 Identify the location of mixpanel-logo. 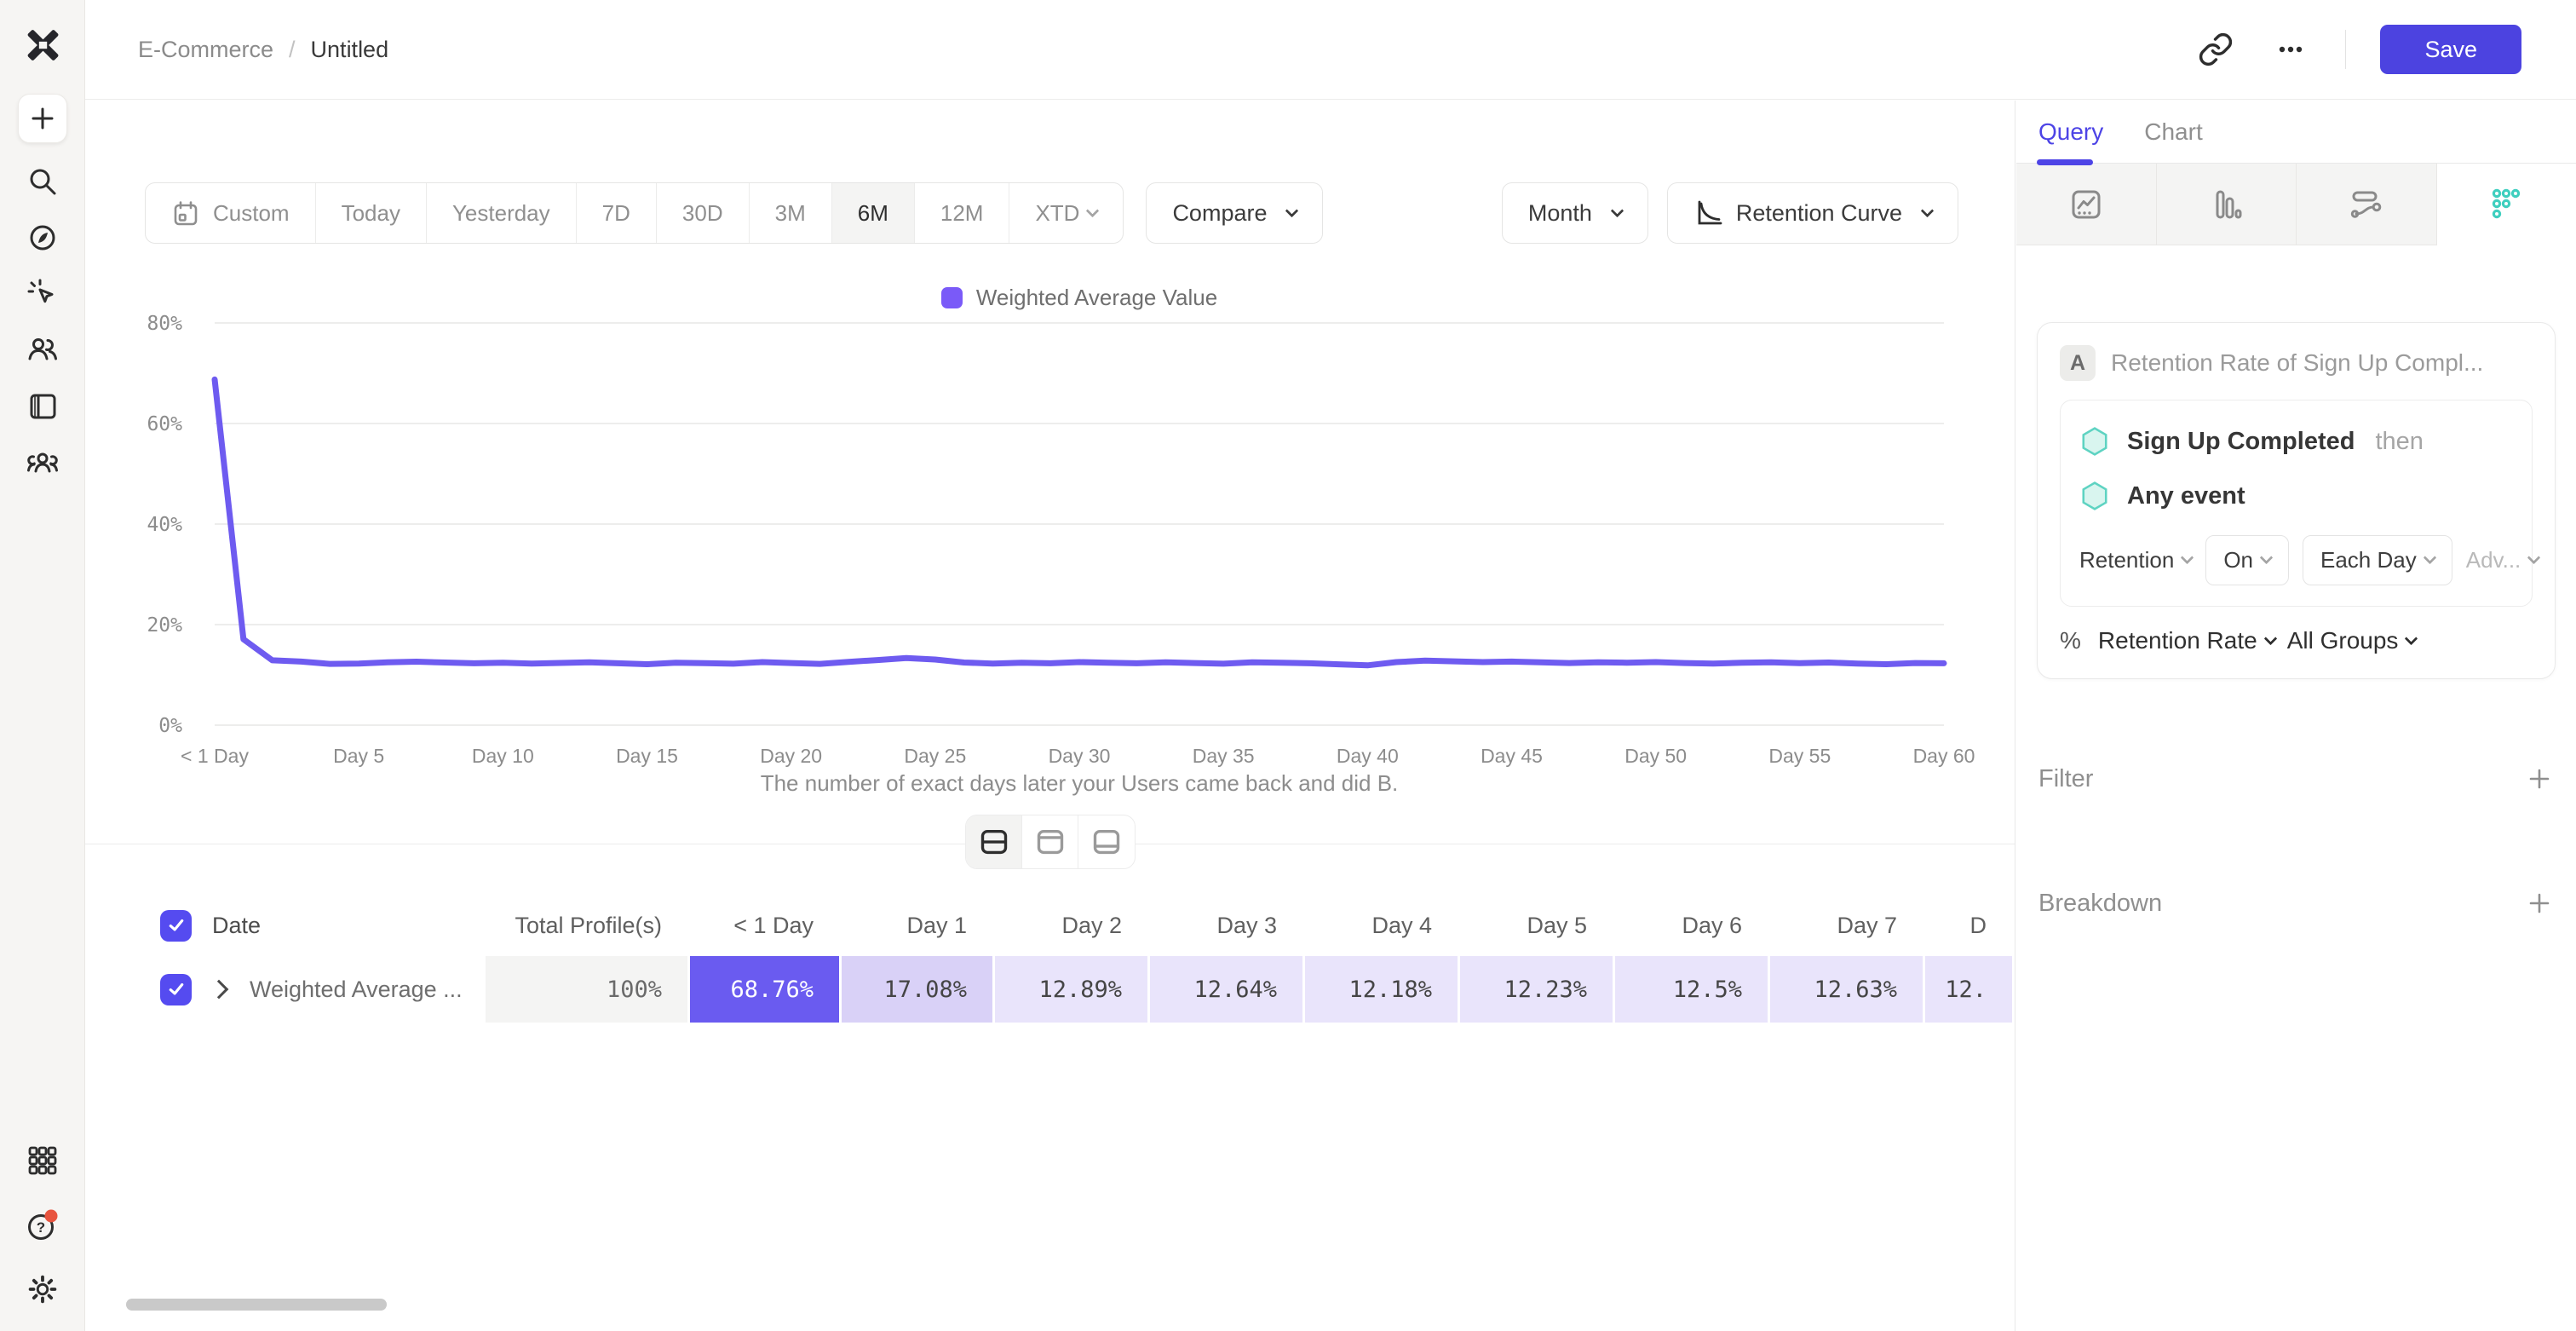
(43, 45).